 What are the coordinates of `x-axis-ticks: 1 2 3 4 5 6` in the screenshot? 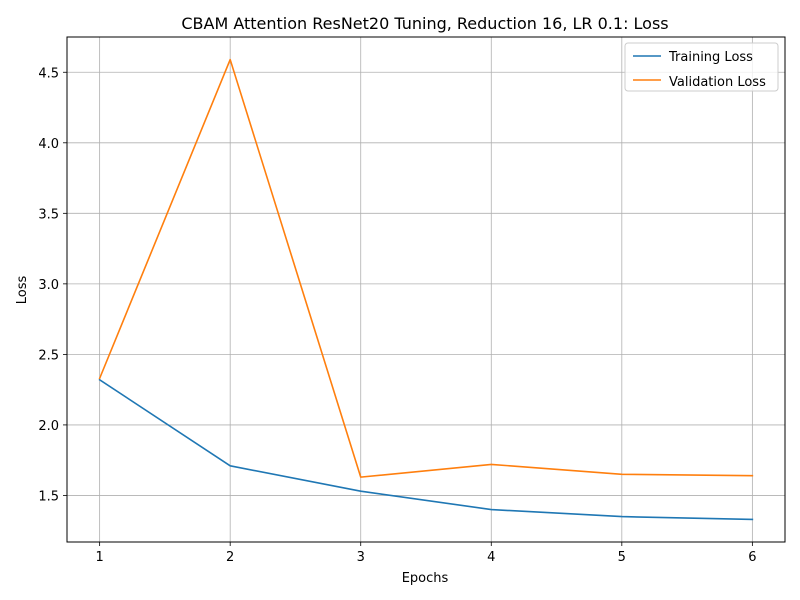 It's located at (426, 553).